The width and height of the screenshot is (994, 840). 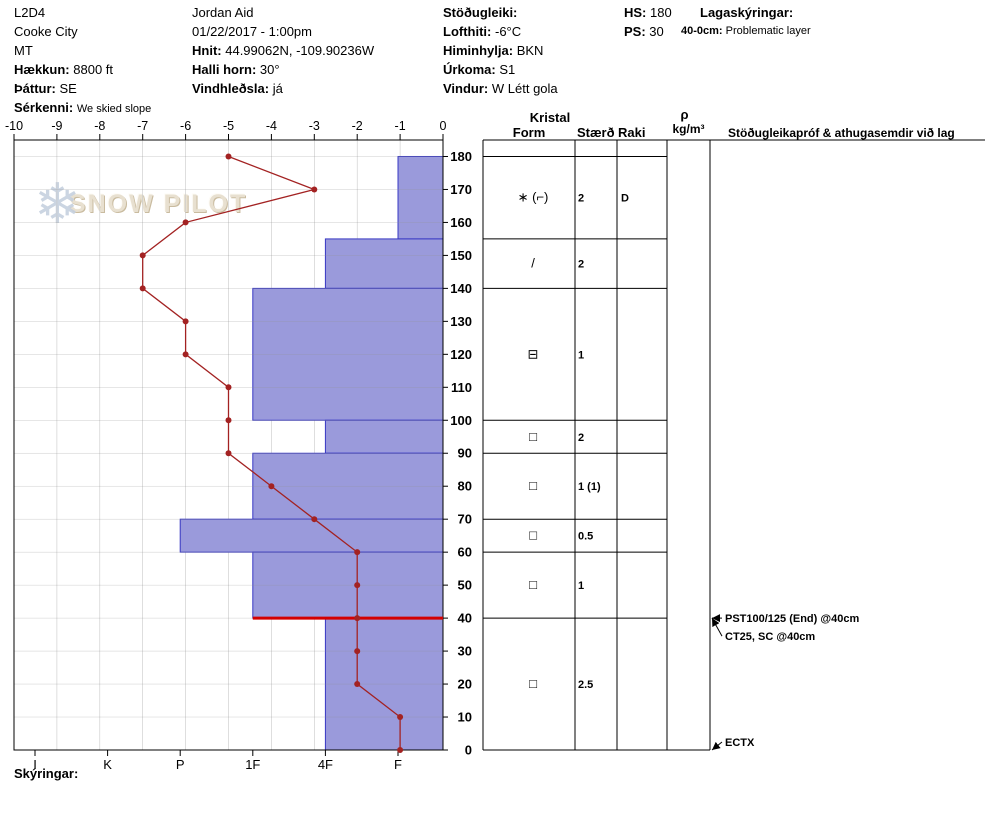 What do you see at coordinates (271, 126) in the screenshot?
I see `temp-axis-label: -4` at bounding box center [271, 126].